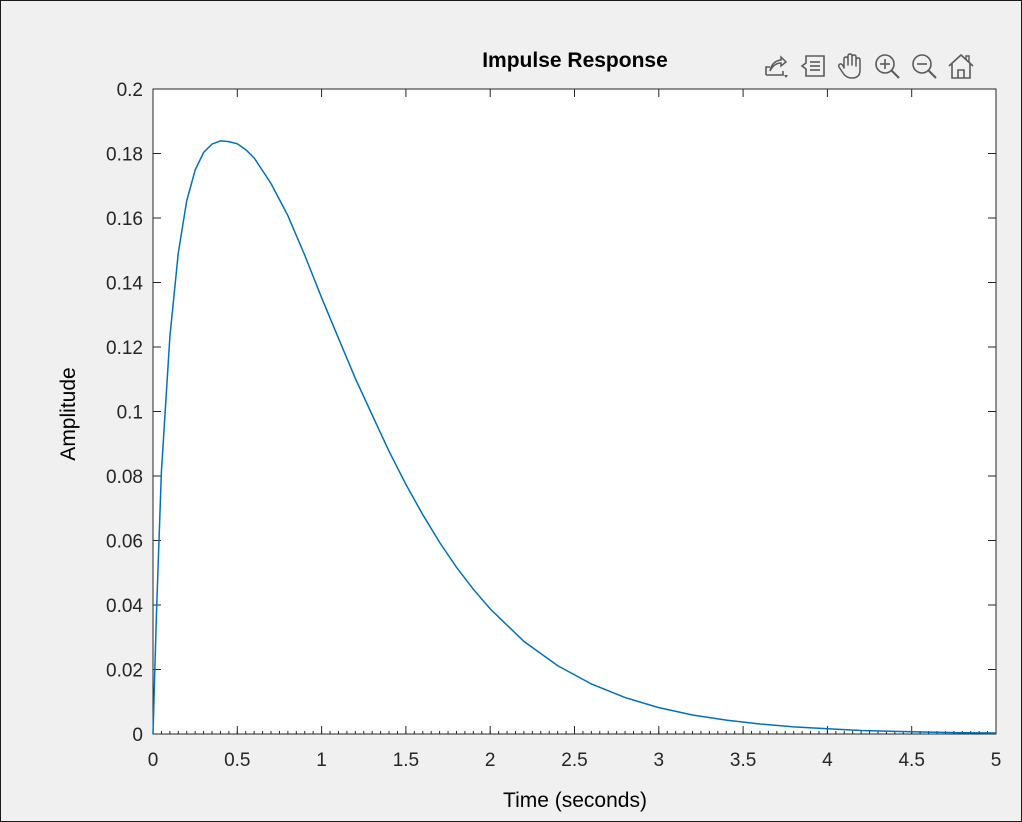 The height and width of the screenshot is (822, 1022). What do you see at coordinates (868, 66) in the screenshot?
I see `axes-toolbar` at bounding box center [868, 66].